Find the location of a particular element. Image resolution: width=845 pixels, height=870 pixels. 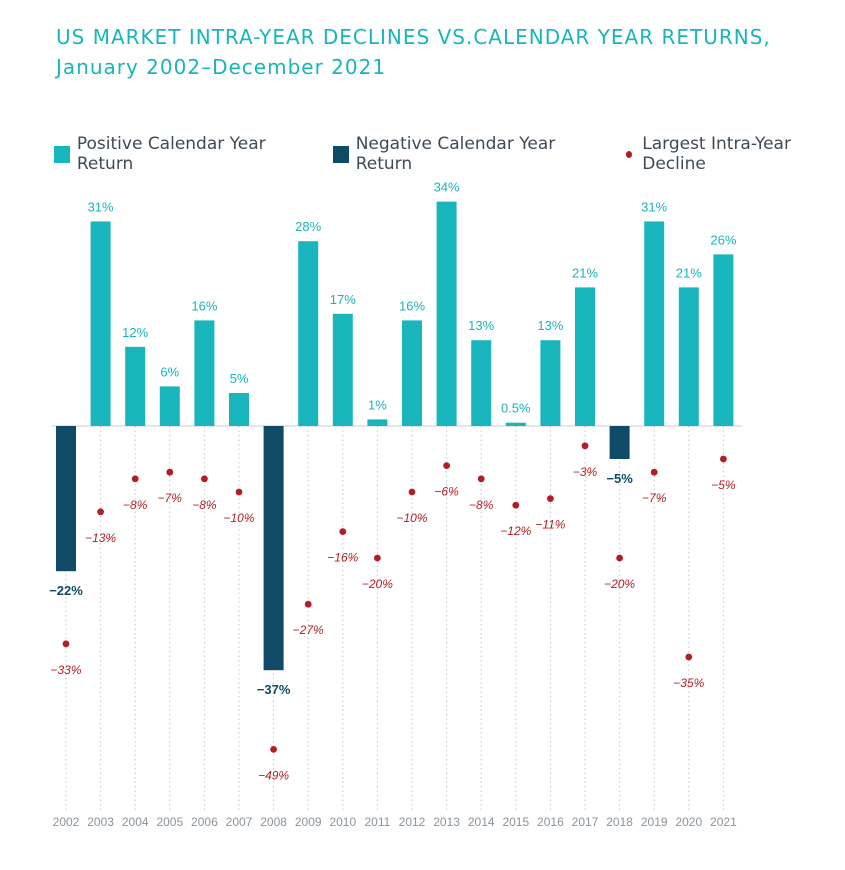

year-tick-label: 2019 is located at coordinates (654, 822).